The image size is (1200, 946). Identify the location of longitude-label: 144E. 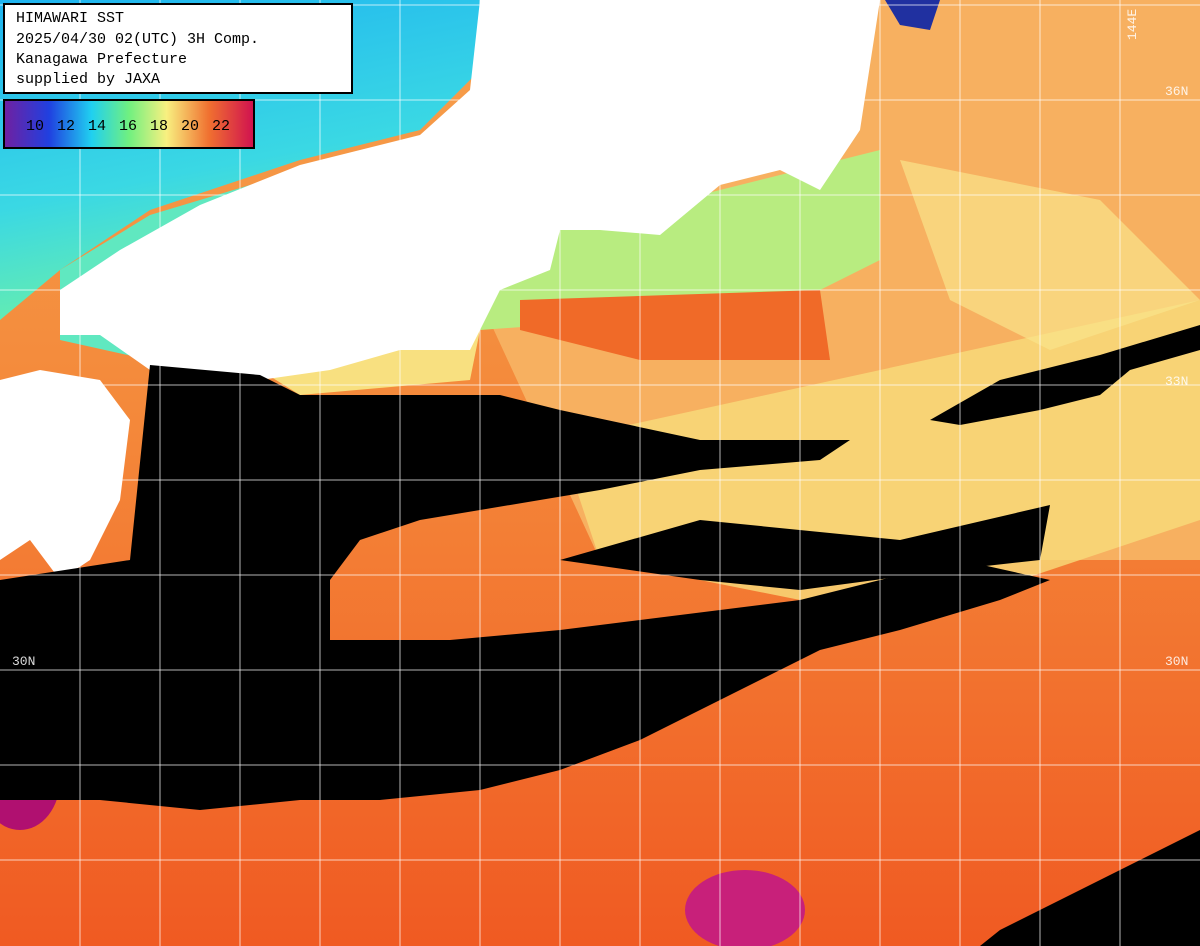
(1132, 24).